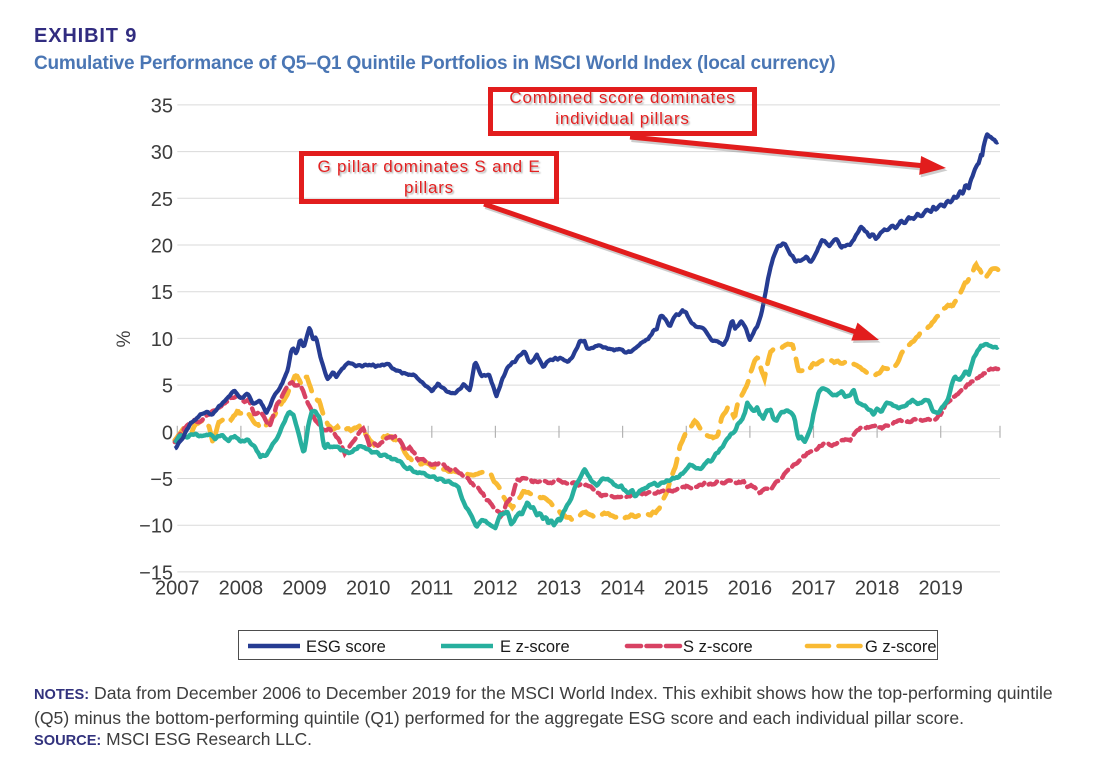  I want to click on svg-text: −10, so click(156, 527).